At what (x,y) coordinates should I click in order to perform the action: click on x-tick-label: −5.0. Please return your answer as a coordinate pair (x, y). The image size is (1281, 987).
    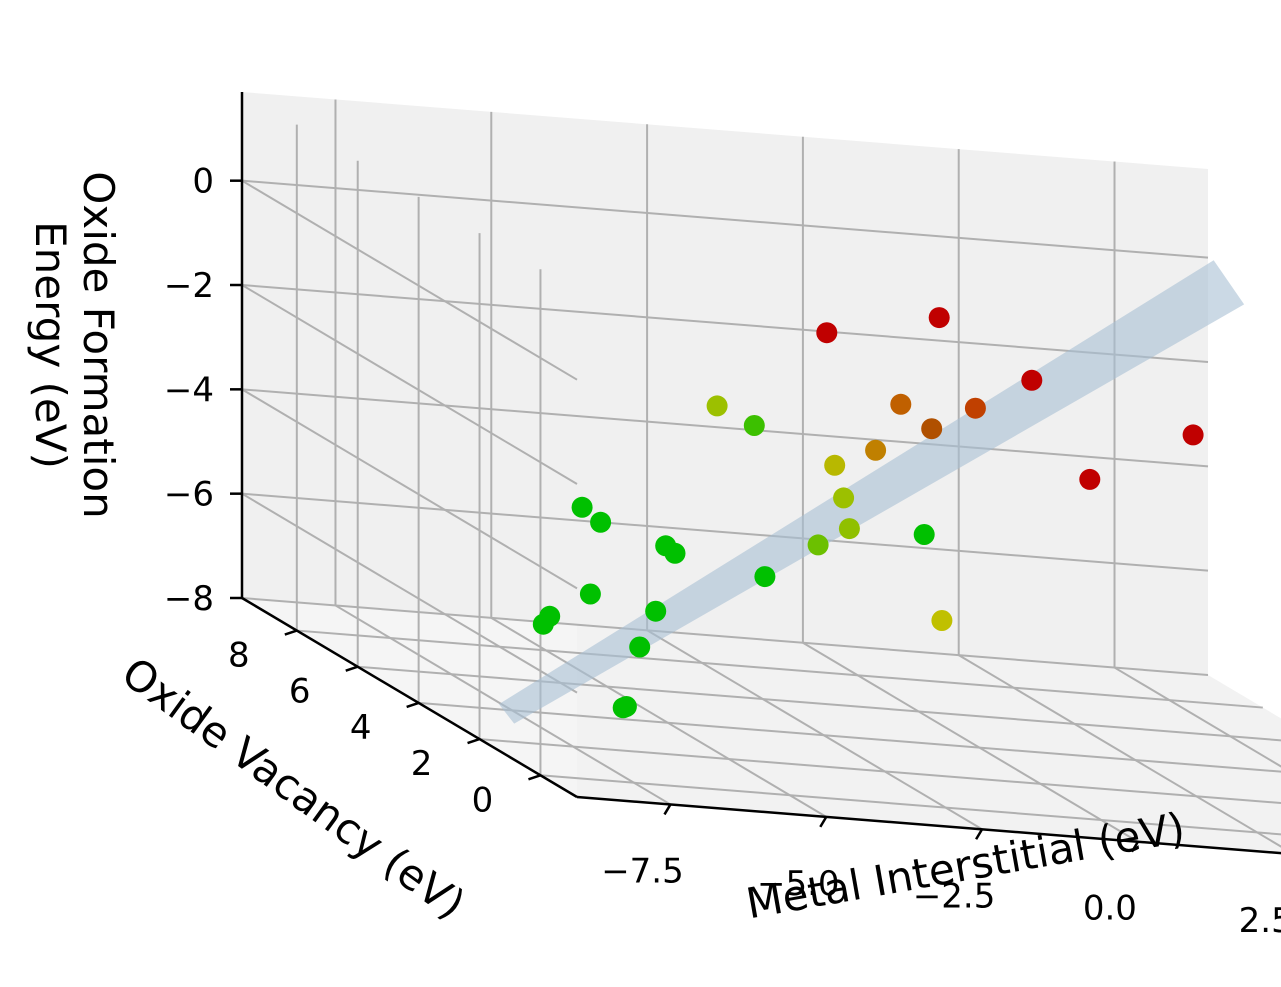
    Looking at the image, I should click on (798, 884).